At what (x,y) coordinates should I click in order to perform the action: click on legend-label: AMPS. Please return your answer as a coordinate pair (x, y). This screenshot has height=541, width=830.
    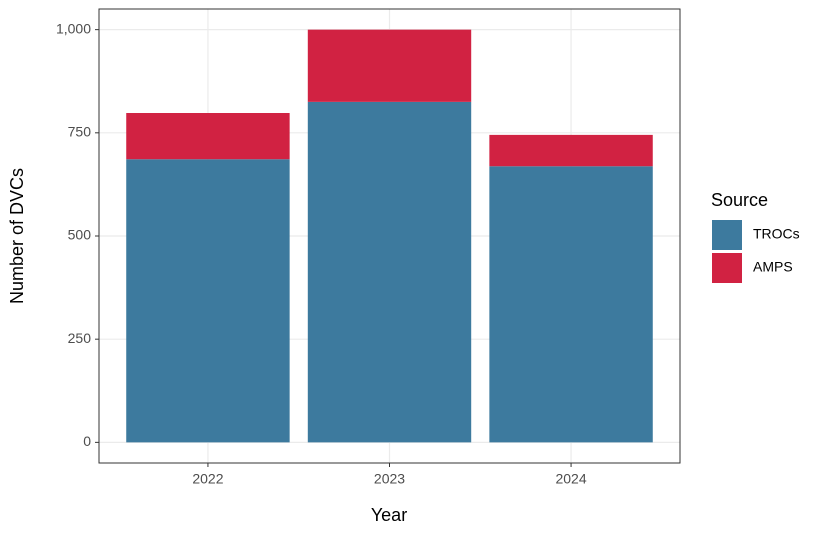
    Looking at the image, I should click on (773, 267).